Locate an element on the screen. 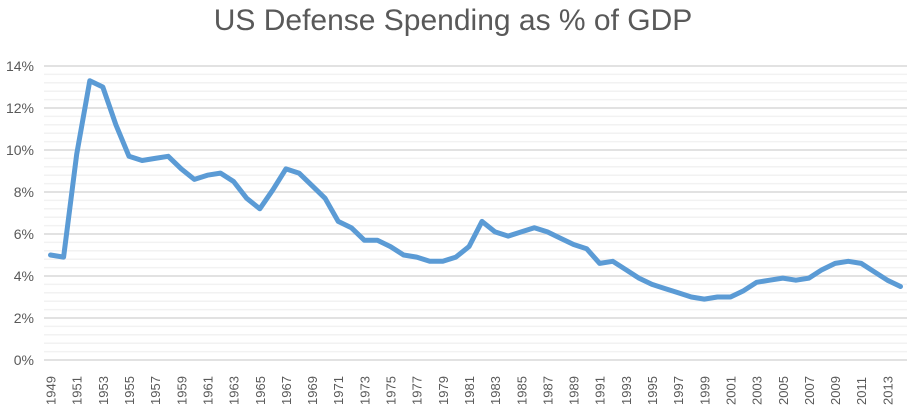 The width and height of the screenshot is (907, 414). y-tick-label: 14% is located at coordinates (20, 66).